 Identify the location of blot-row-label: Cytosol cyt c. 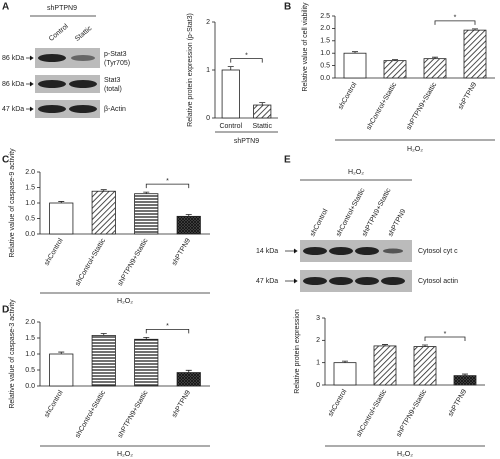
(438, 251).